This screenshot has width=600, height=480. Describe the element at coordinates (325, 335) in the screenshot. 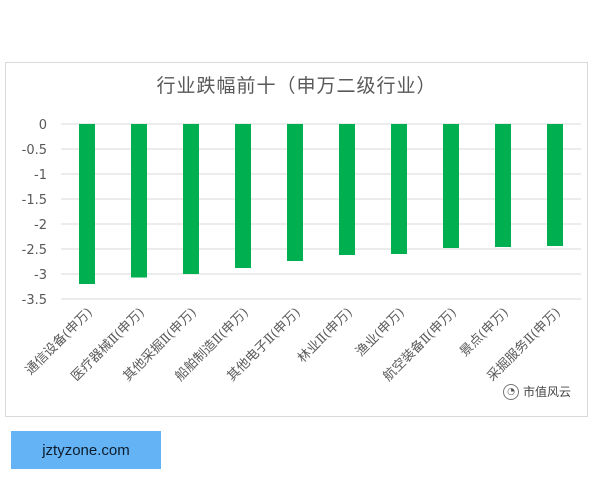

I see `x-tick-label: 林业Ⅱ(申万)` at that location.